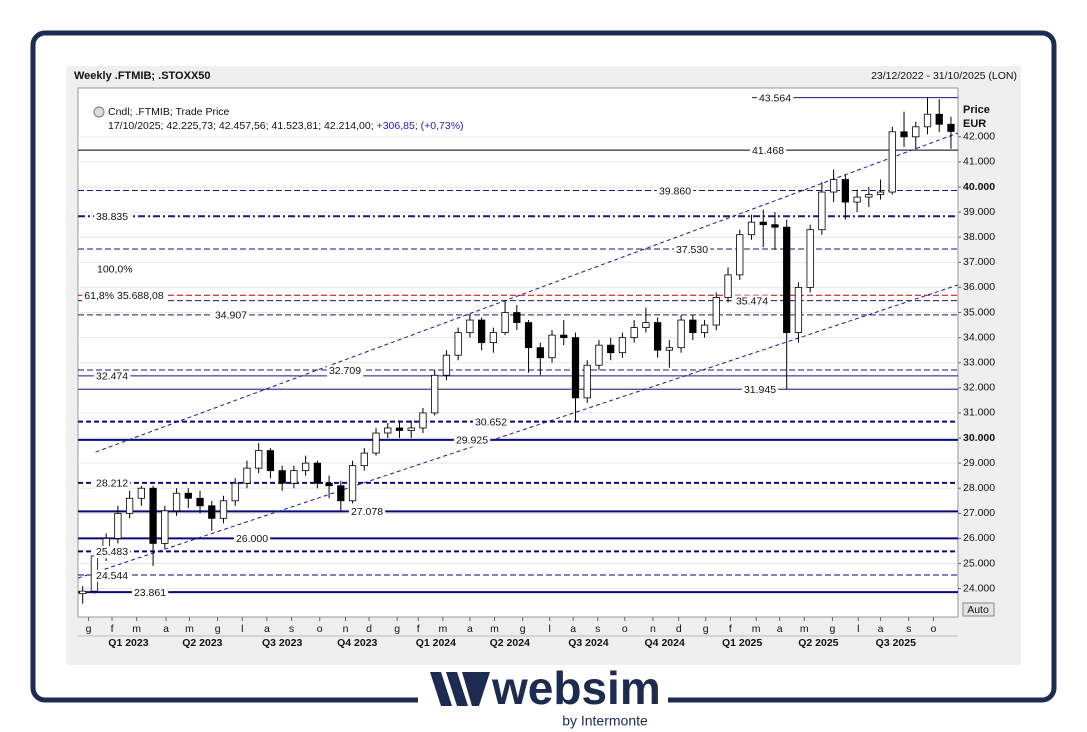 The height and width of the screenshot is (732, 1087). I want to click on level-label: 61,8% 35.688,08, so click(124, 296).